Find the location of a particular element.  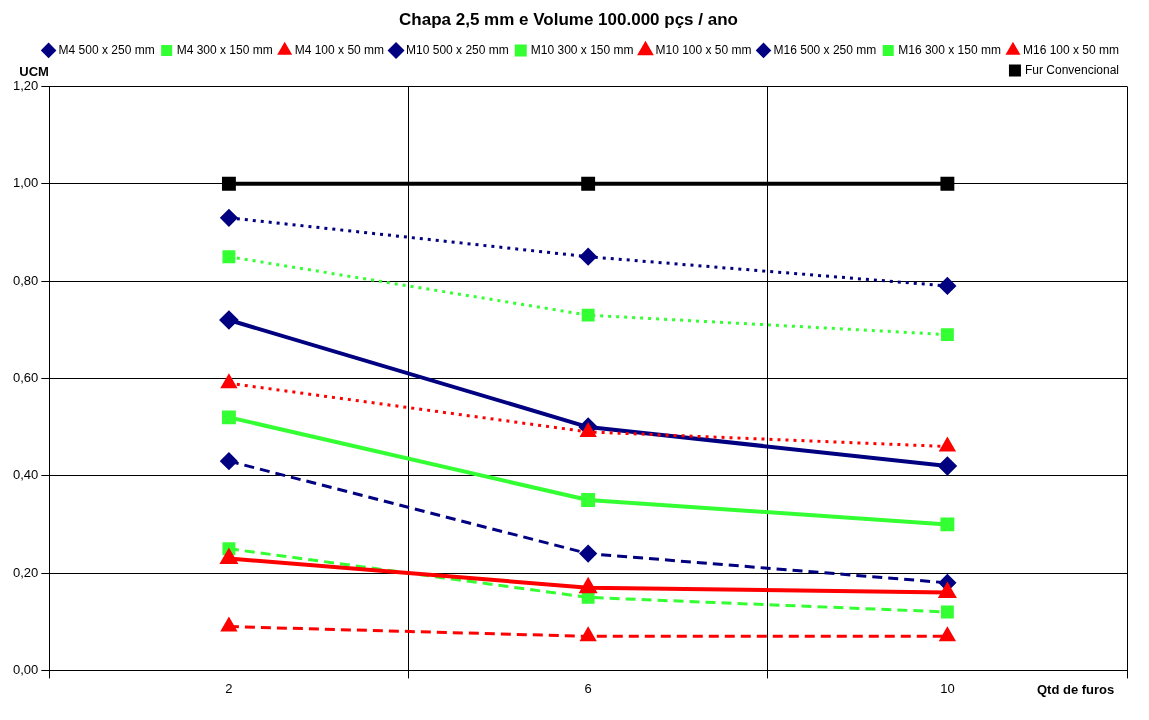

y-tick-label: 0,00 is located at coordinates (25, 669).